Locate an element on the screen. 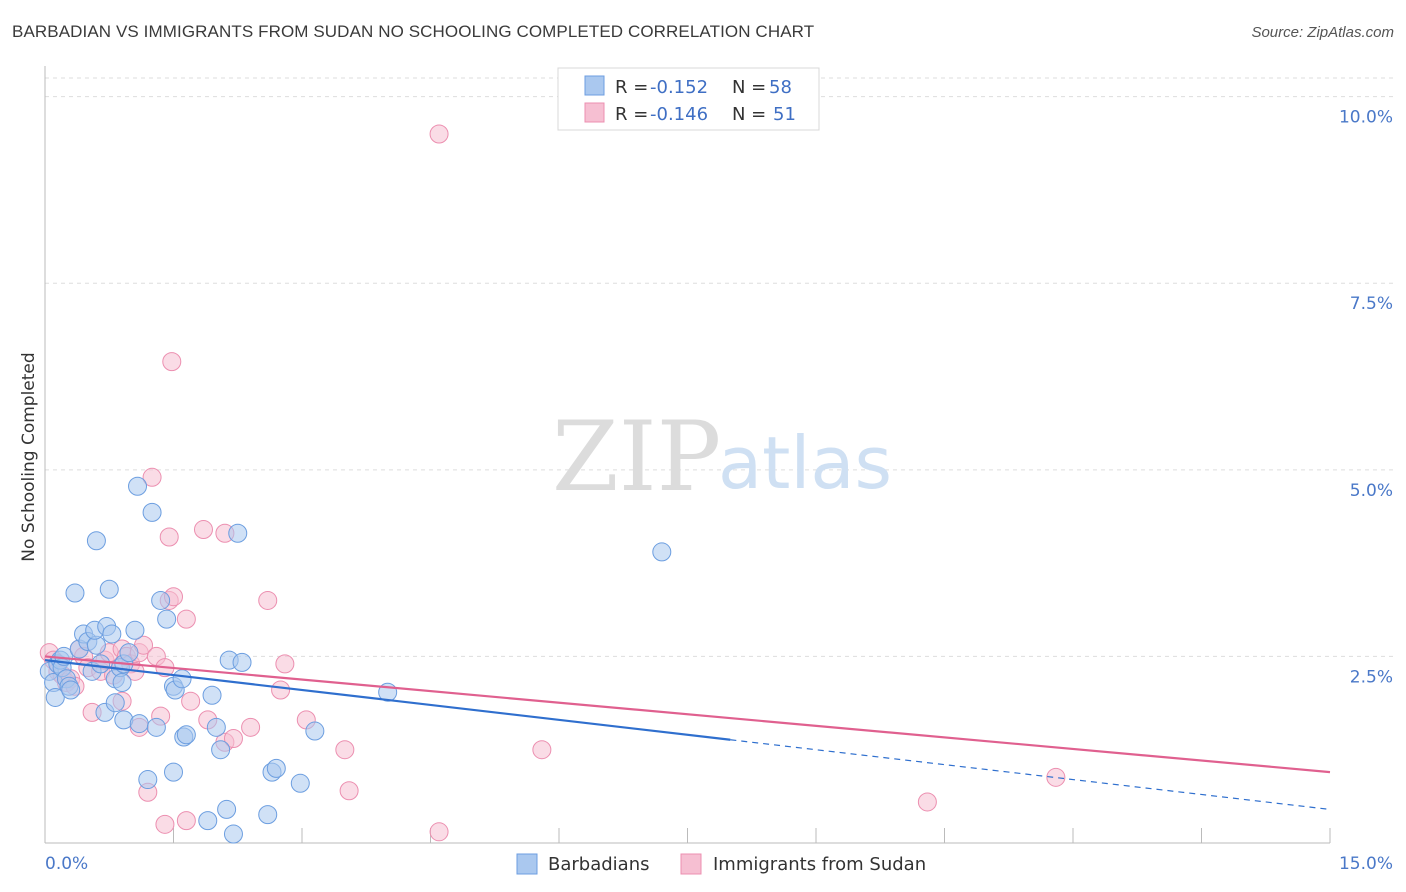 The image size is (1406, 892). trend-line-barbadians-extension is located at coordinates (1030, 775).